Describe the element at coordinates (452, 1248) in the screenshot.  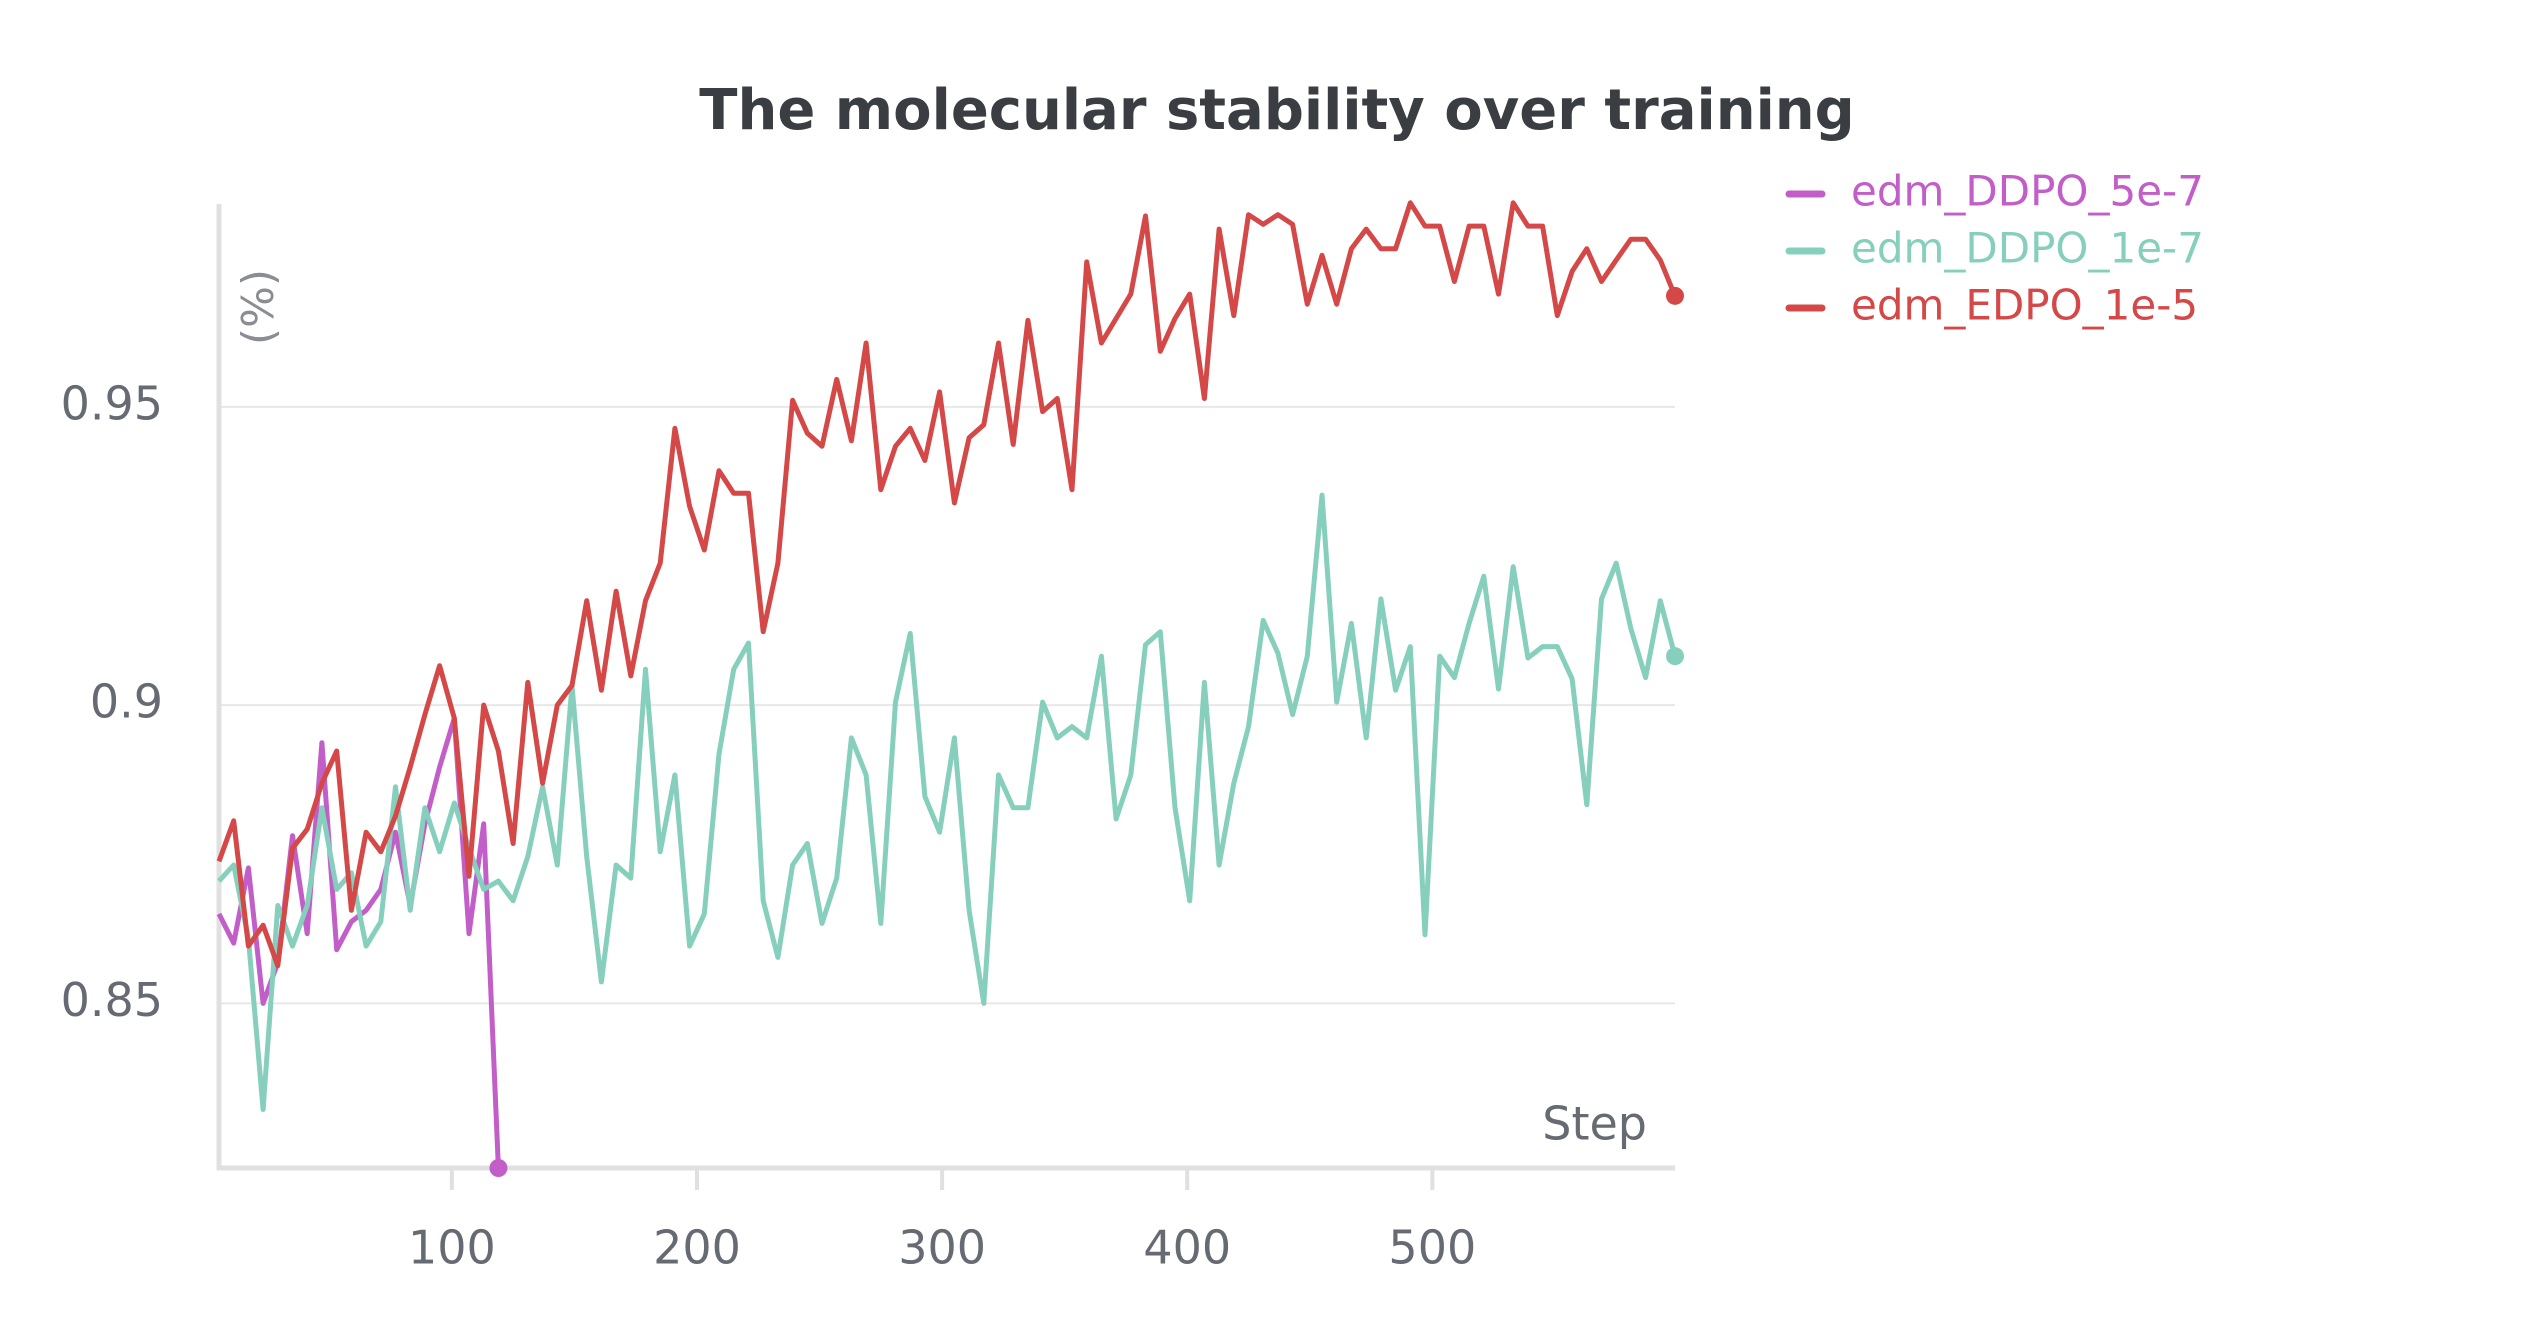
I see `x-tick-label: 100` at that location.